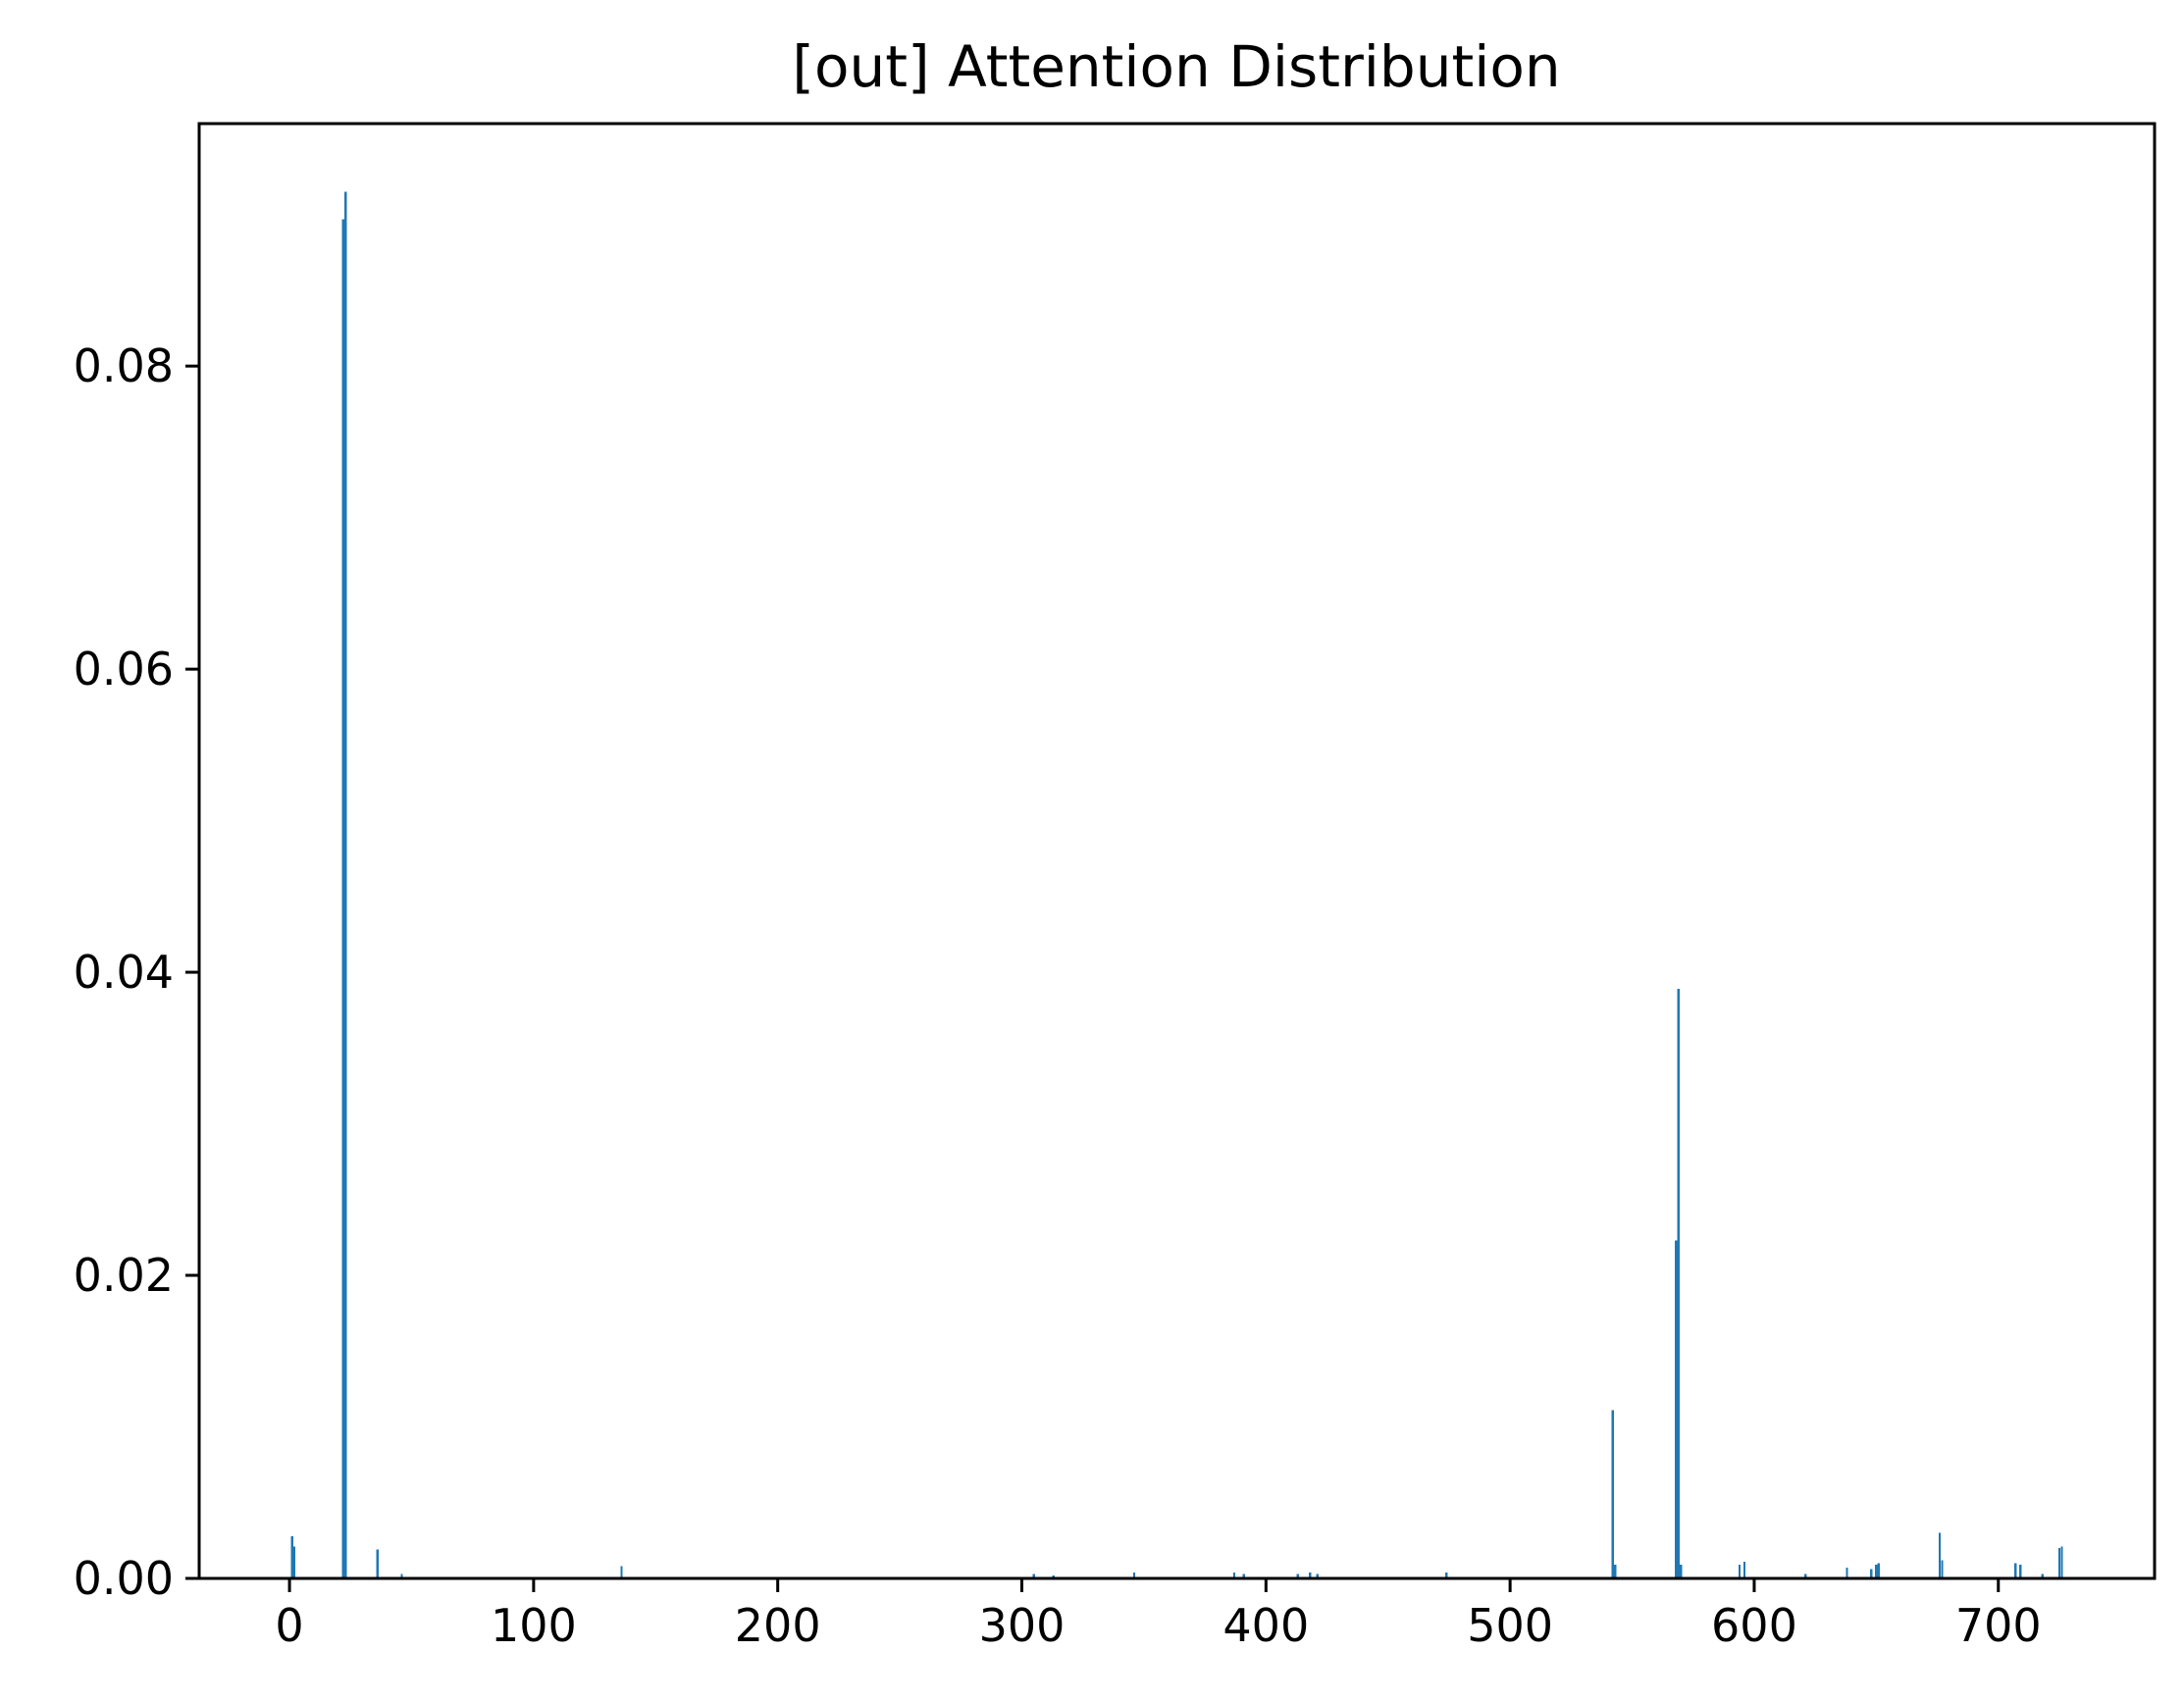 This screenshot has width=2184, height=1703. What do you see at coordinates (124, 1579) in the screenshot?
I see `y-tick-label: 0.00` at bounding box center [124, 1579].